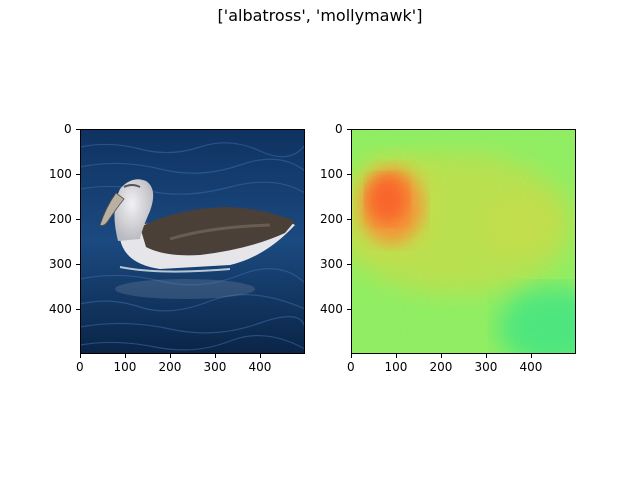  Describe the element at coordinates (134, 210) in the screenshot. I see `bird-head` at that location.